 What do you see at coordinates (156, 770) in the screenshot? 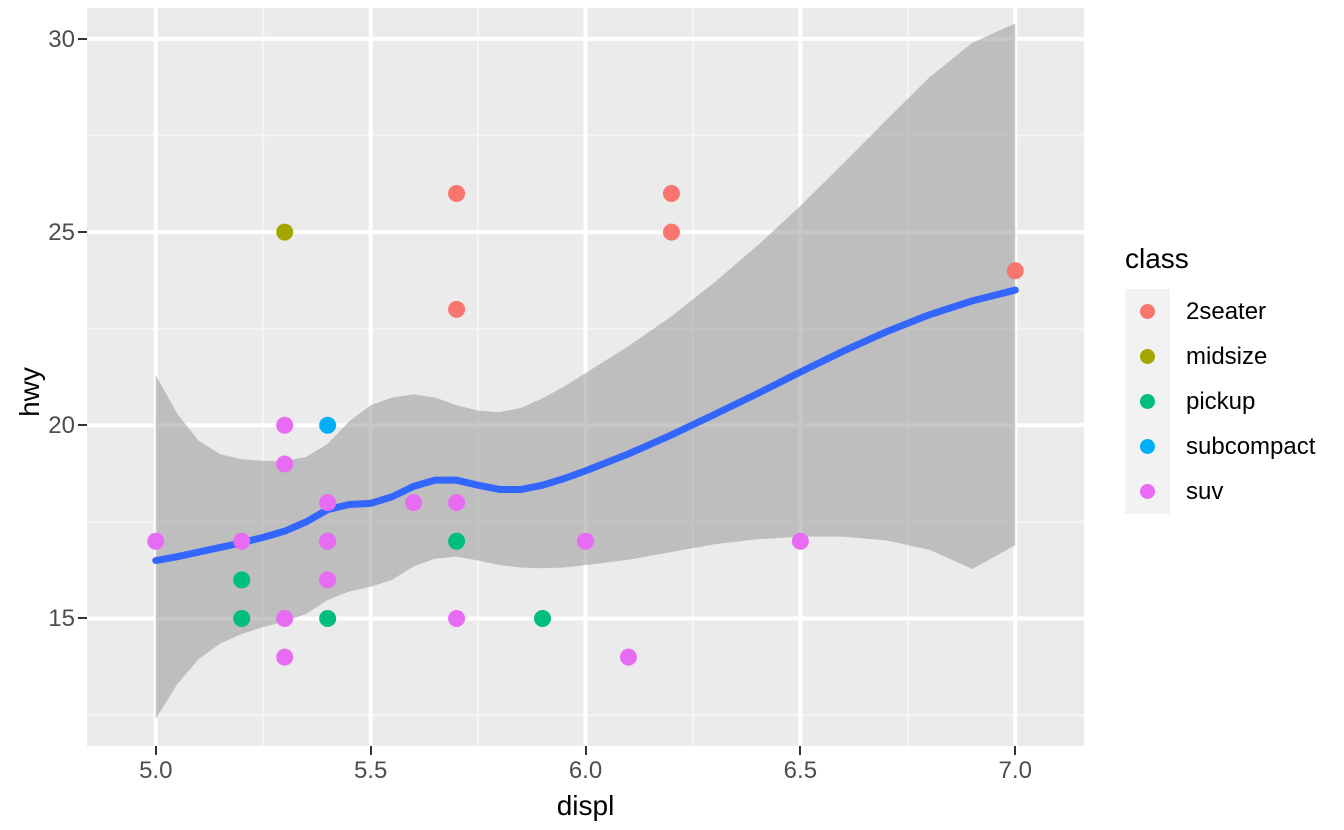
I see `x-tick-label: 5.0` at bounding box center [156, 770].